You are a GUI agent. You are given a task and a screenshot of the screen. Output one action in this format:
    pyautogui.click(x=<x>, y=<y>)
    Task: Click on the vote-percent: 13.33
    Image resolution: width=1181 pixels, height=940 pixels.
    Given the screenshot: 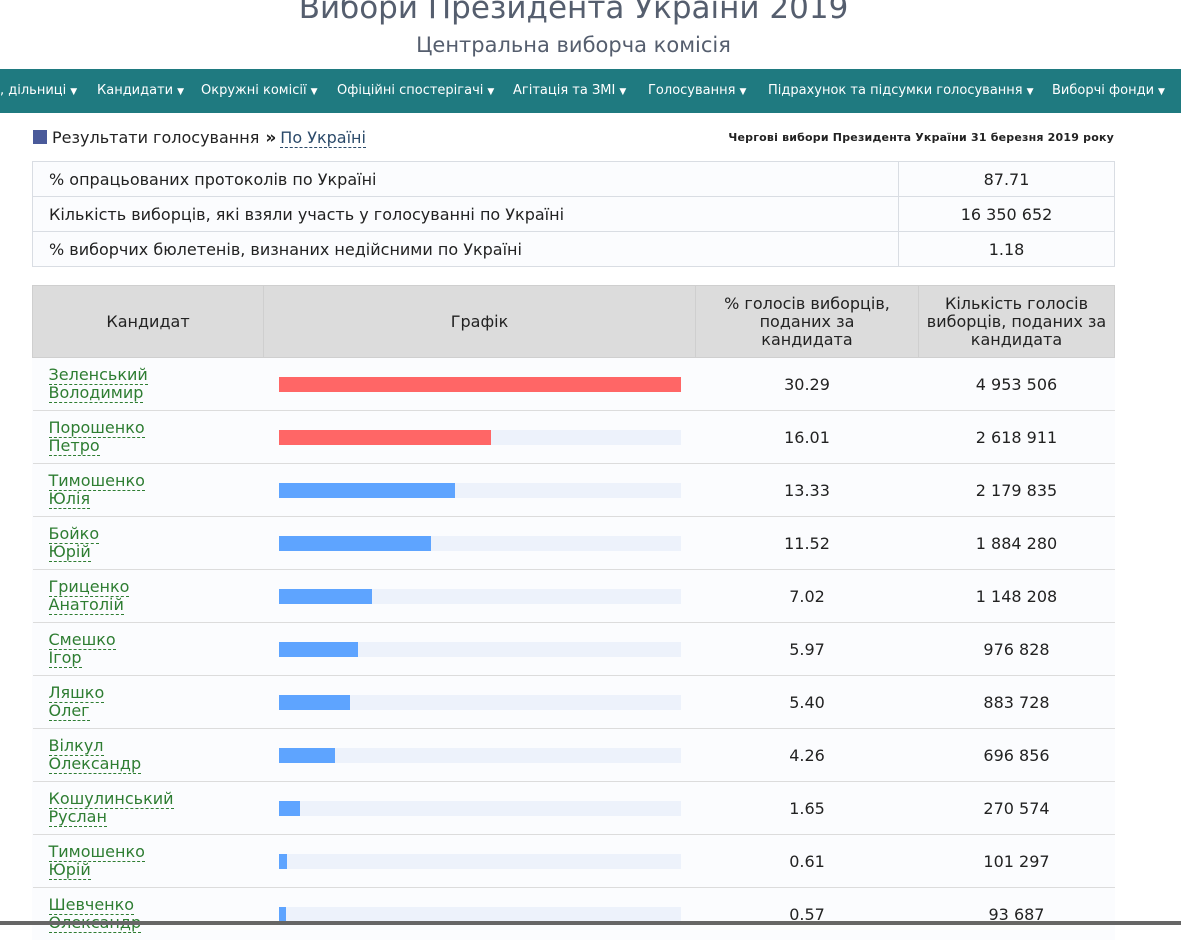 What is the action you would take?
    pyautogui.click(x=807, y=490)
    